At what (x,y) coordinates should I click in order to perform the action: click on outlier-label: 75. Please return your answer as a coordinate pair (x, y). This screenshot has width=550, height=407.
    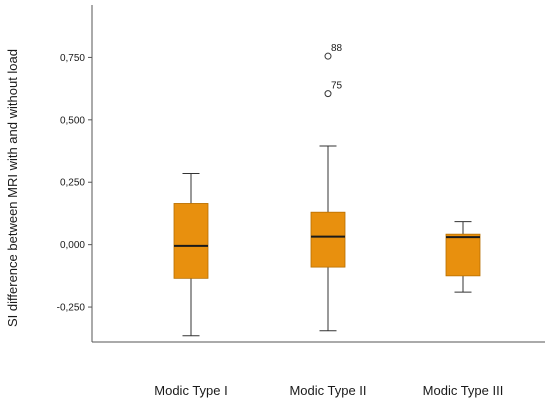
    Looking at the image, I should click on (337, 86).